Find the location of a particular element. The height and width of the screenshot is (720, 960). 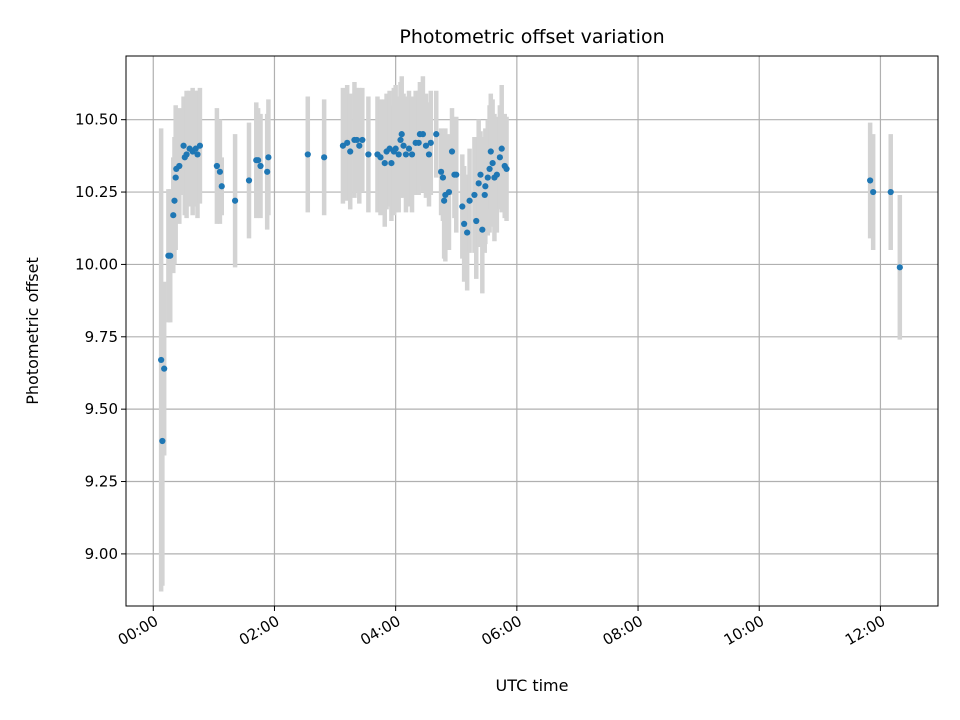

y-tick-label: 10.25 is located at coordinates (96, 192).